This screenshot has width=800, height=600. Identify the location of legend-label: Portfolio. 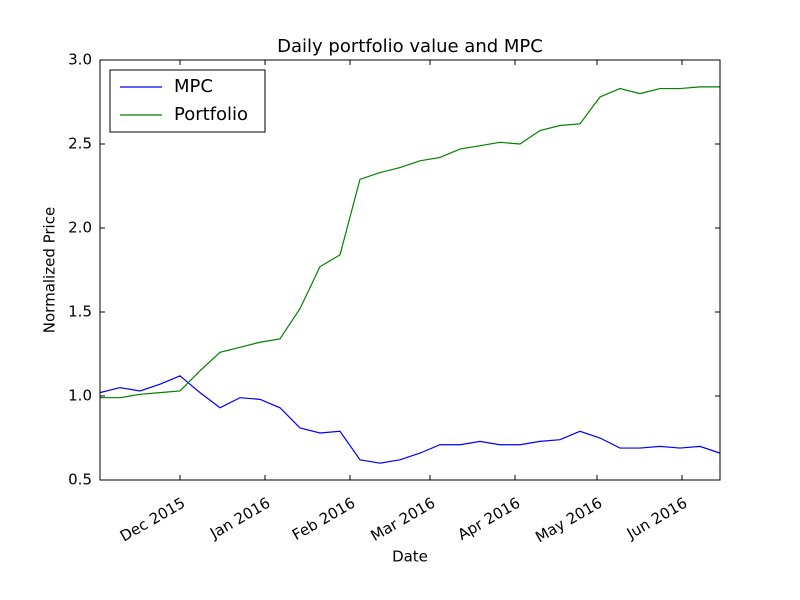
(211, 114).